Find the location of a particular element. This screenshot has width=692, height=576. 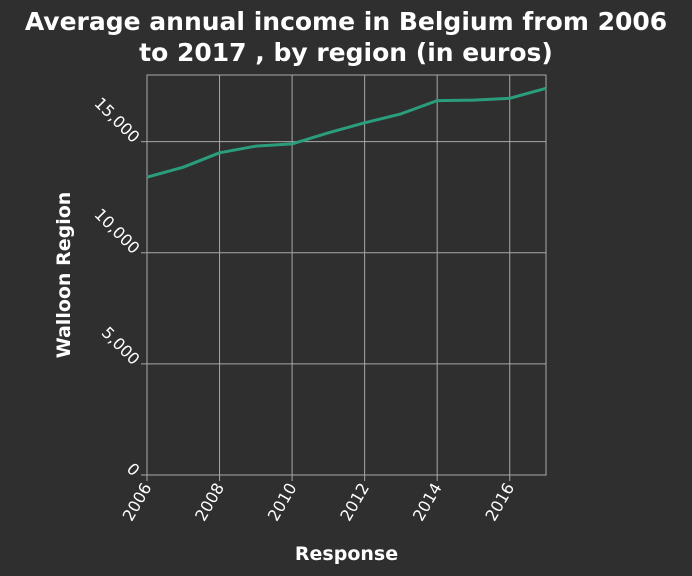

x-tick-label: 2010 is located at coordinates (282, 502).